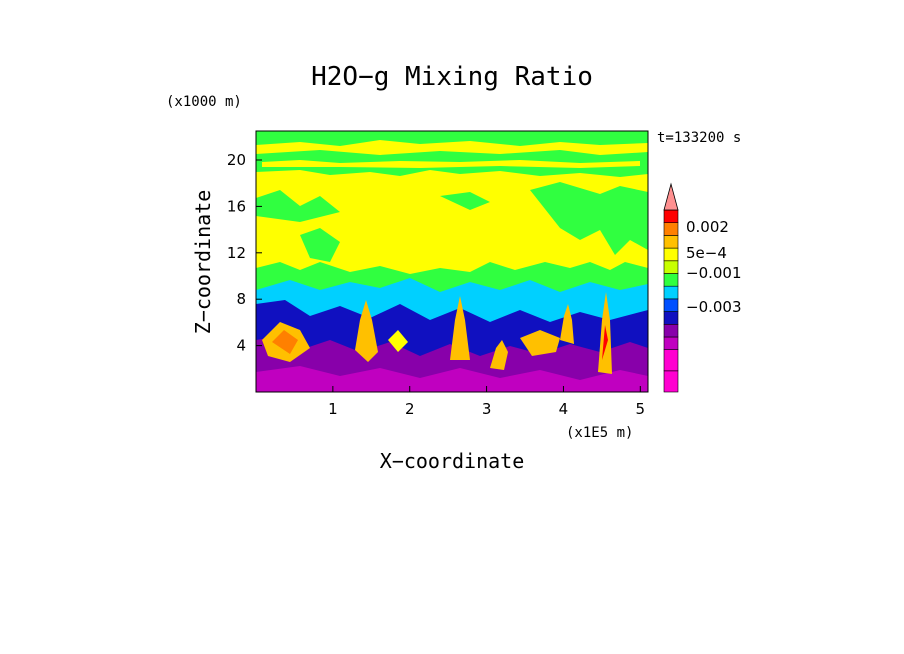 The image size is (904, 654). What do you see at coordinates (236, 253) in the screenshot?
I see `y-tick-label: 12` at bounding box center [236, 253].